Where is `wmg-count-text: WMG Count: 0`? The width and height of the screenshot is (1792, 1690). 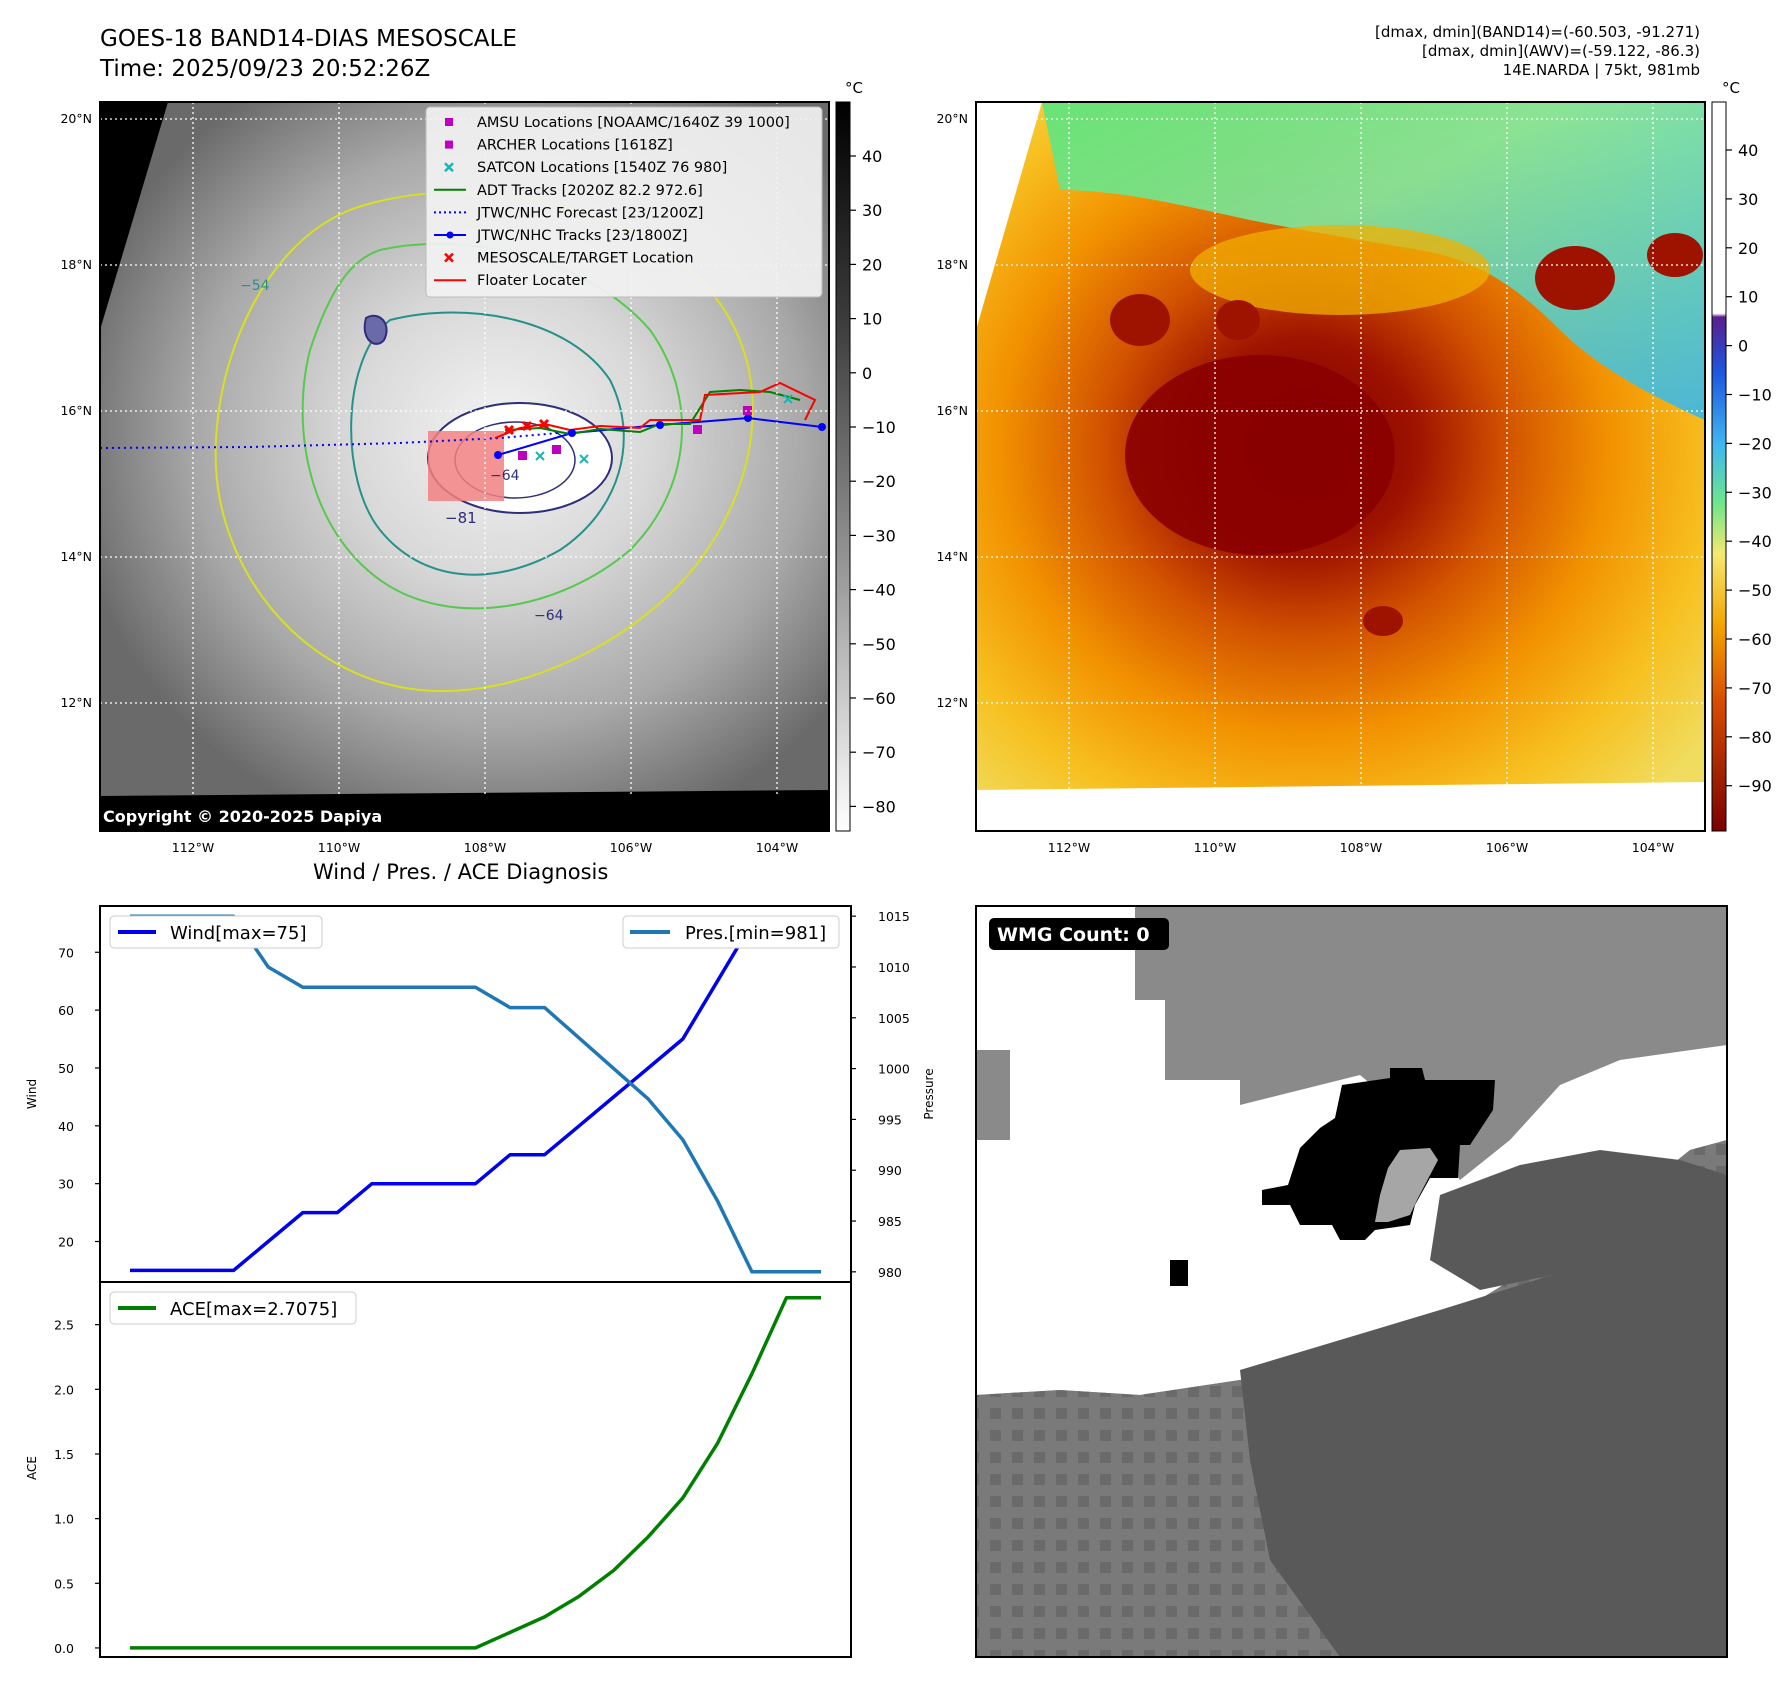 wmg-count-text: WMG Count: 0 is located at coordinates (1073, 935).